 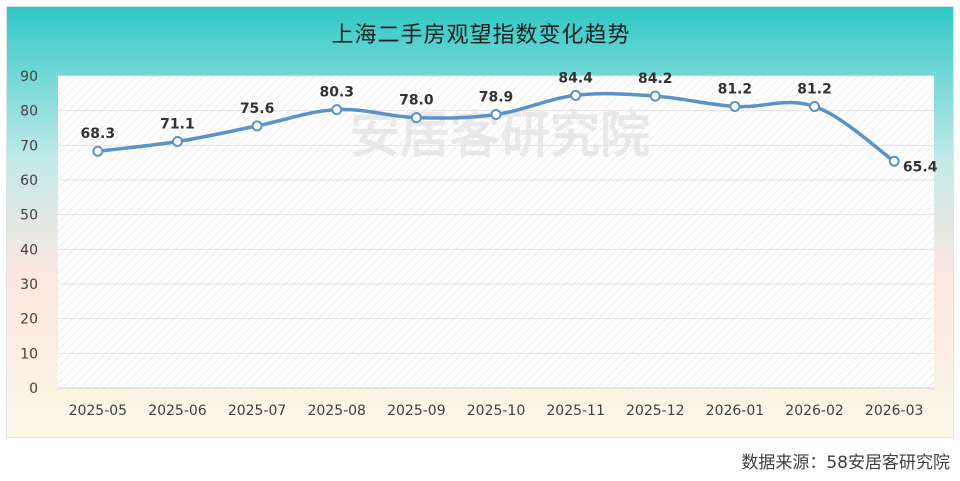 What do you see at coordinates (29, 354) in the screenshot?
I see `y-tick-label: 10` at bounding box center [29, 354].